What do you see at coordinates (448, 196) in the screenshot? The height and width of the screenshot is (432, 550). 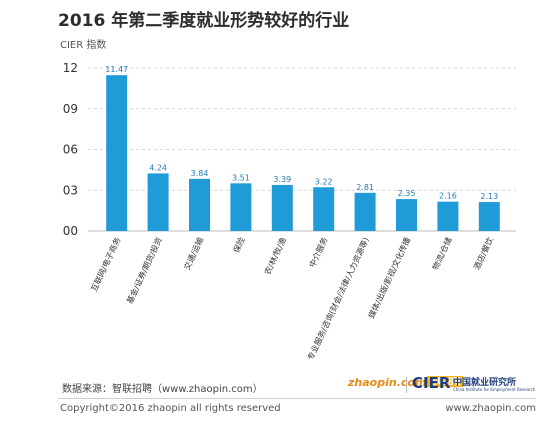 I see `bar-value-label: 2.16` at bounding box center [448, 196].